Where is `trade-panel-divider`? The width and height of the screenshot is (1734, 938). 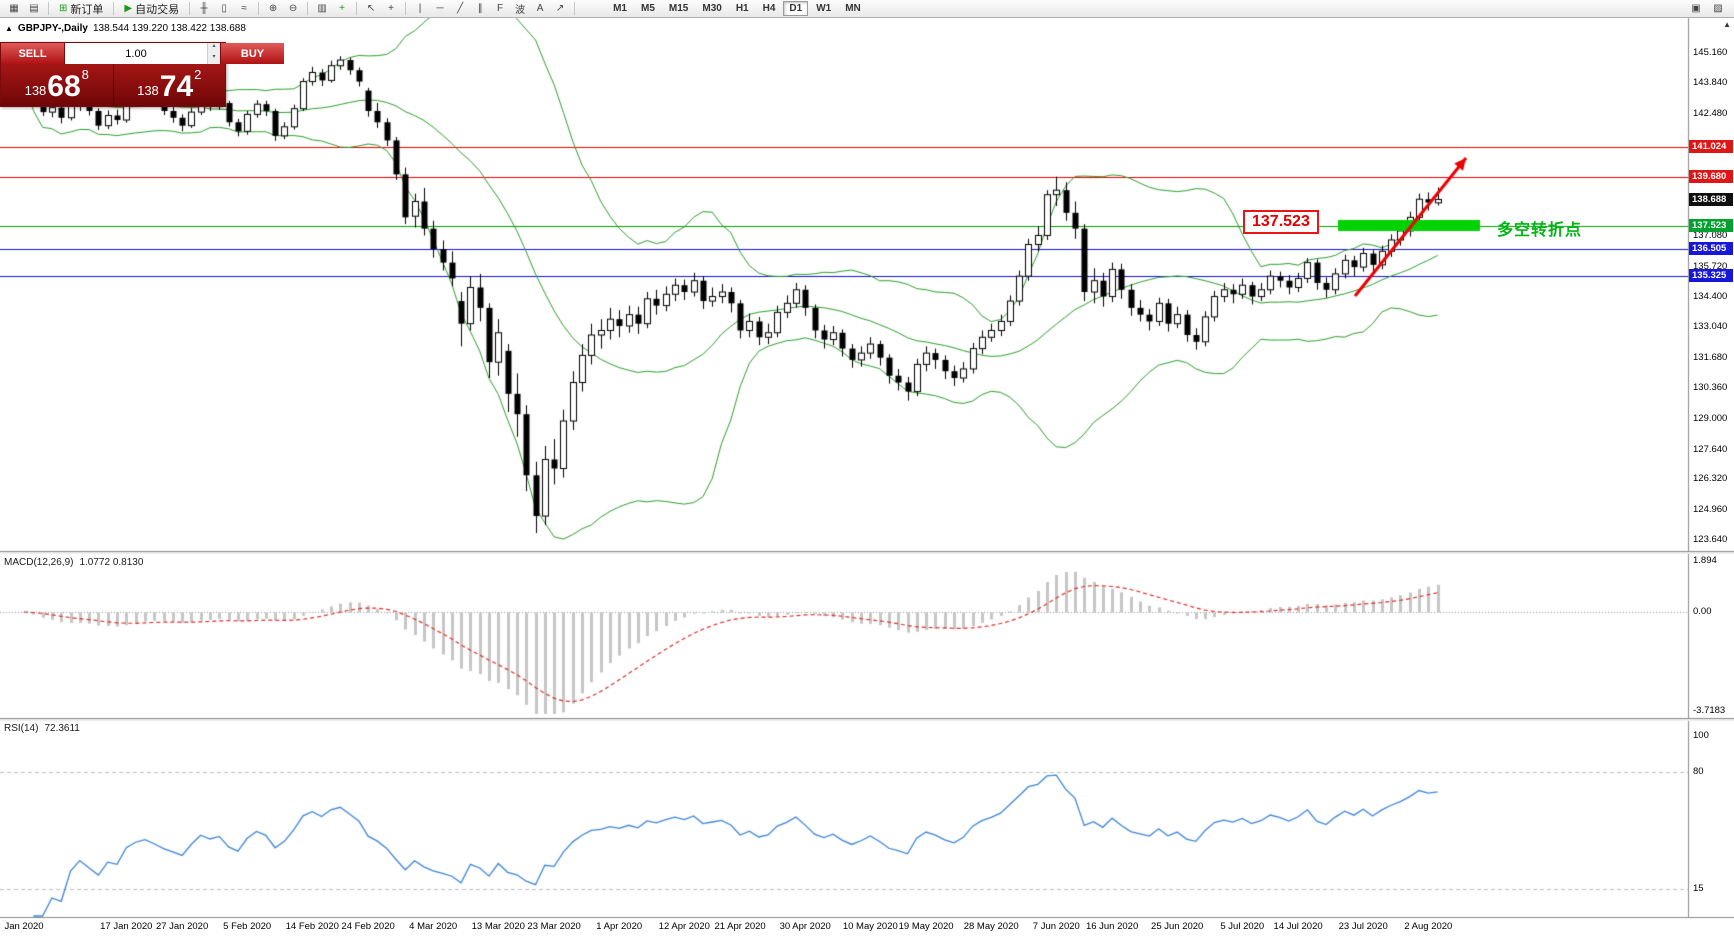
trade-panel-divider is located at coordinates (113, 85).